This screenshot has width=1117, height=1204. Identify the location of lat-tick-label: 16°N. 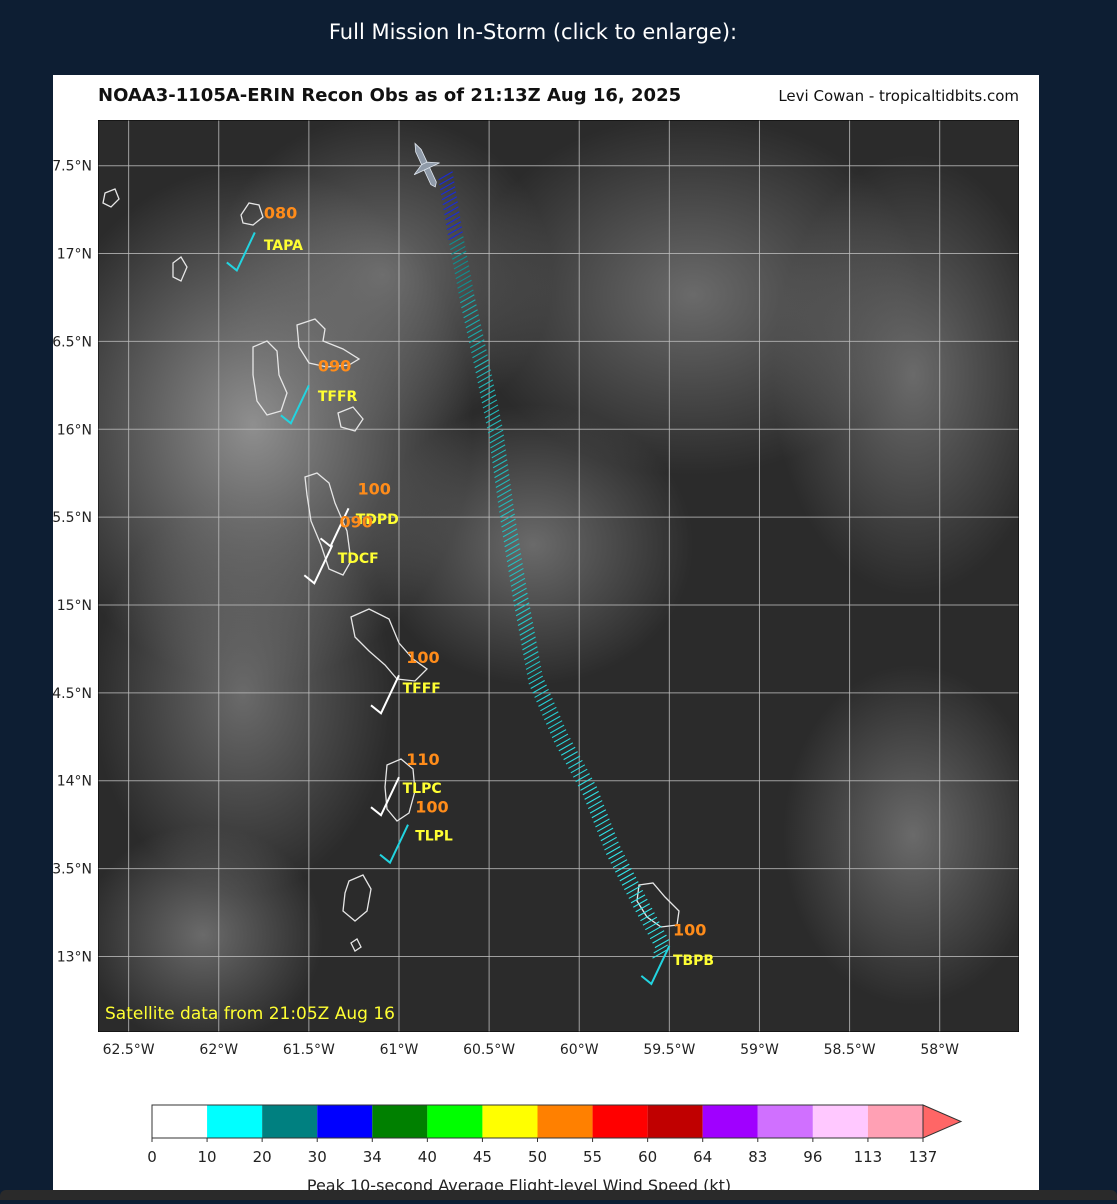
(74, 430).